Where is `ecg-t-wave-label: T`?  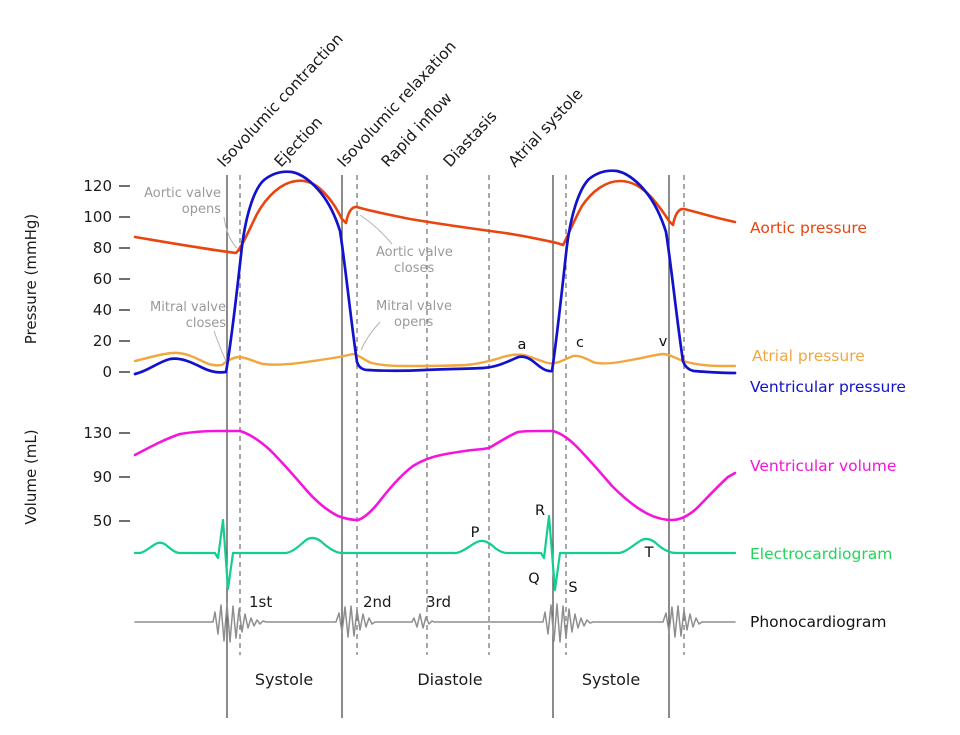
ecg-t-wave-label: T is located at coordinates (649, 553).